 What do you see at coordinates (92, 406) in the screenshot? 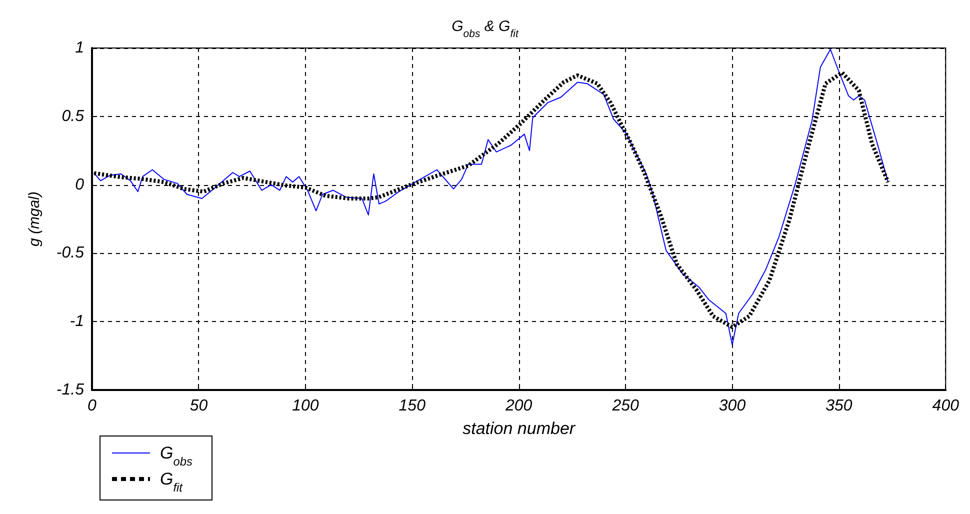
I see `x-tick-label: 0` at bounding box center [92, 406].